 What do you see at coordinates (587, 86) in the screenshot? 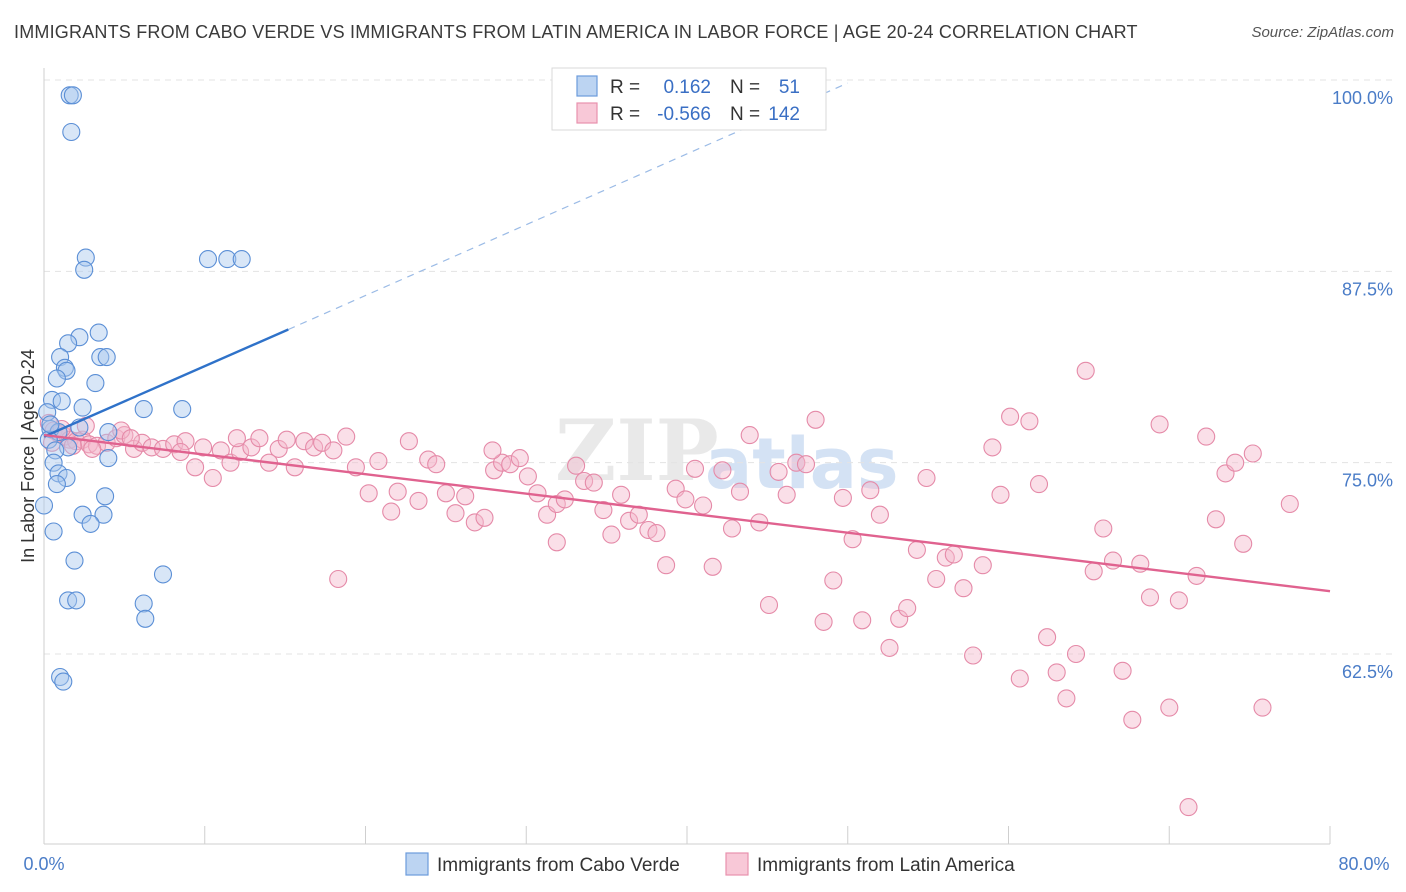
I see `legend-swatch-blue` at bounding box center [587, 86].